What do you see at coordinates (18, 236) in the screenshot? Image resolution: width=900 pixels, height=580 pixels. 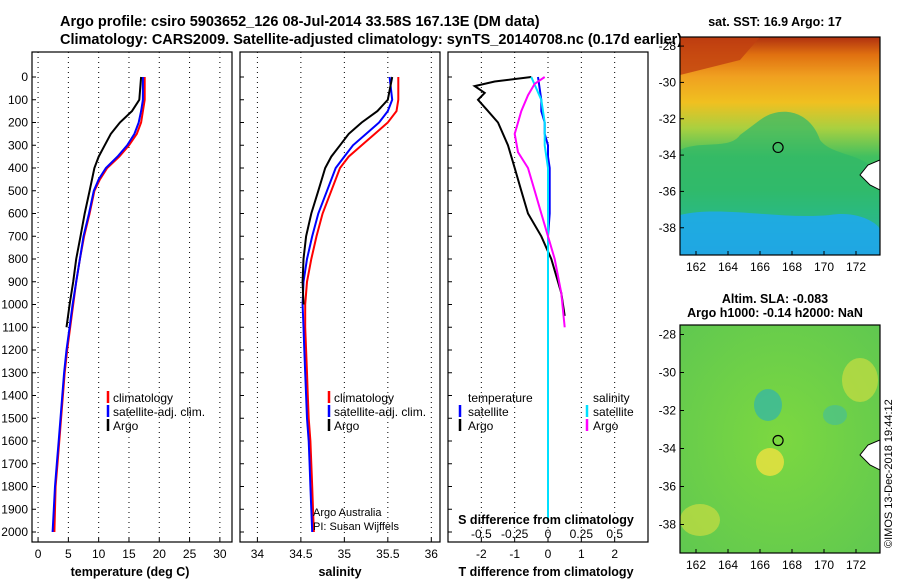 I see `depth-tick-label: 700` at bounding box center [18, 236].